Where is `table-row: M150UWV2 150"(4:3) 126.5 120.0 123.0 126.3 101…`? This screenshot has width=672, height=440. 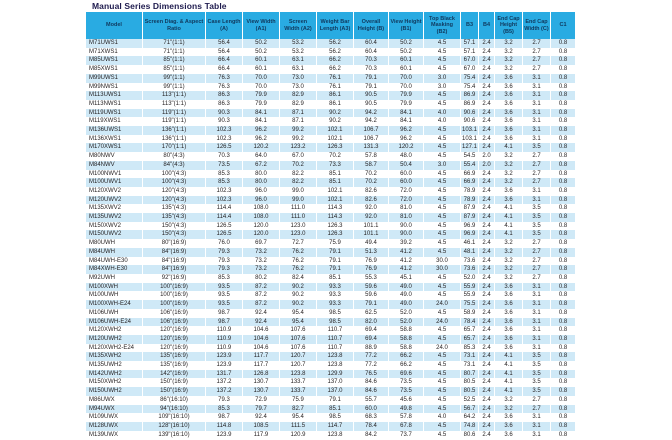
table-row: M150UWV2 150"(4:3) 126.5 120.0 123.0 126.3 101… is located at coordinates (330, 235).